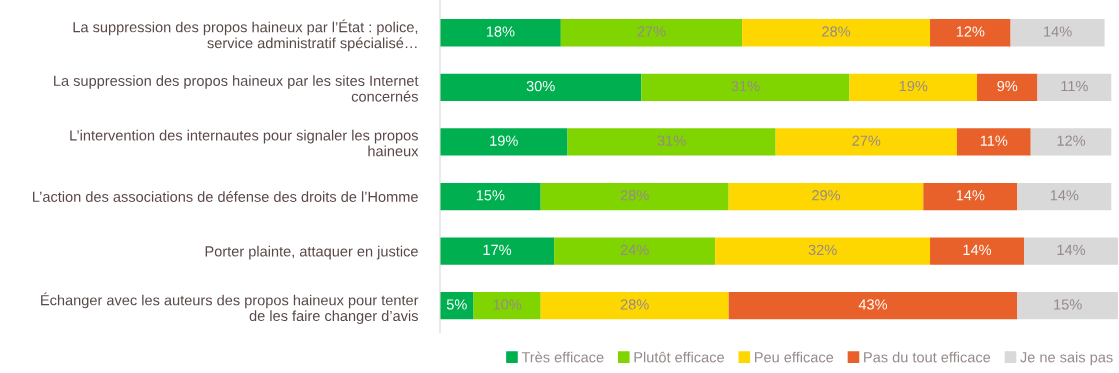  I want to click on data-label: 9%, so click(1007, 86).